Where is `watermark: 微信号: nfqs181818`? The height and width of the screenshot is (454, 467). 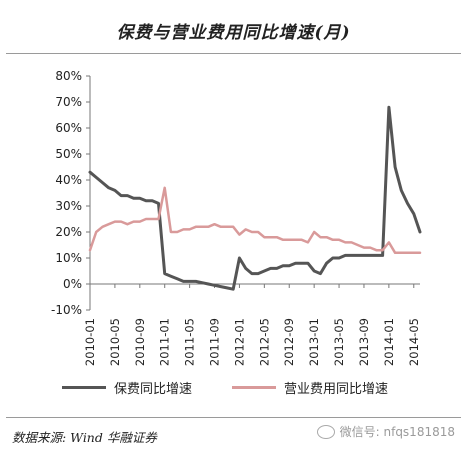
watermark: 微信号: nfqs181818 is located at coordinates (385, 431).